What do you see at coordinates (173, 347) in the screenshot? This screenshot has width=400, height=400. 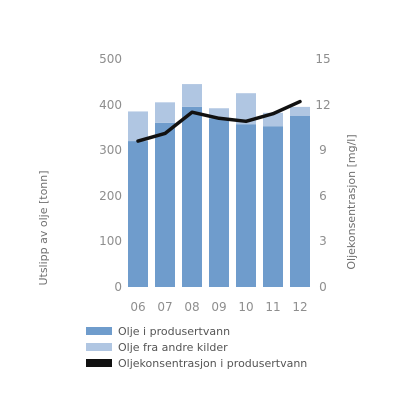 I see `legend-label-other-sources: Olje fra andre kilder` at bounding box center [173, 347].